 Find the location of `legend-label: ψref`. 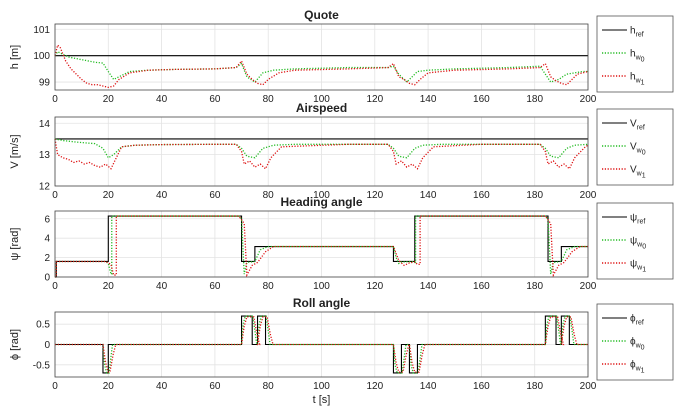

legend-label: ψref is located at coordinates (637, 219).